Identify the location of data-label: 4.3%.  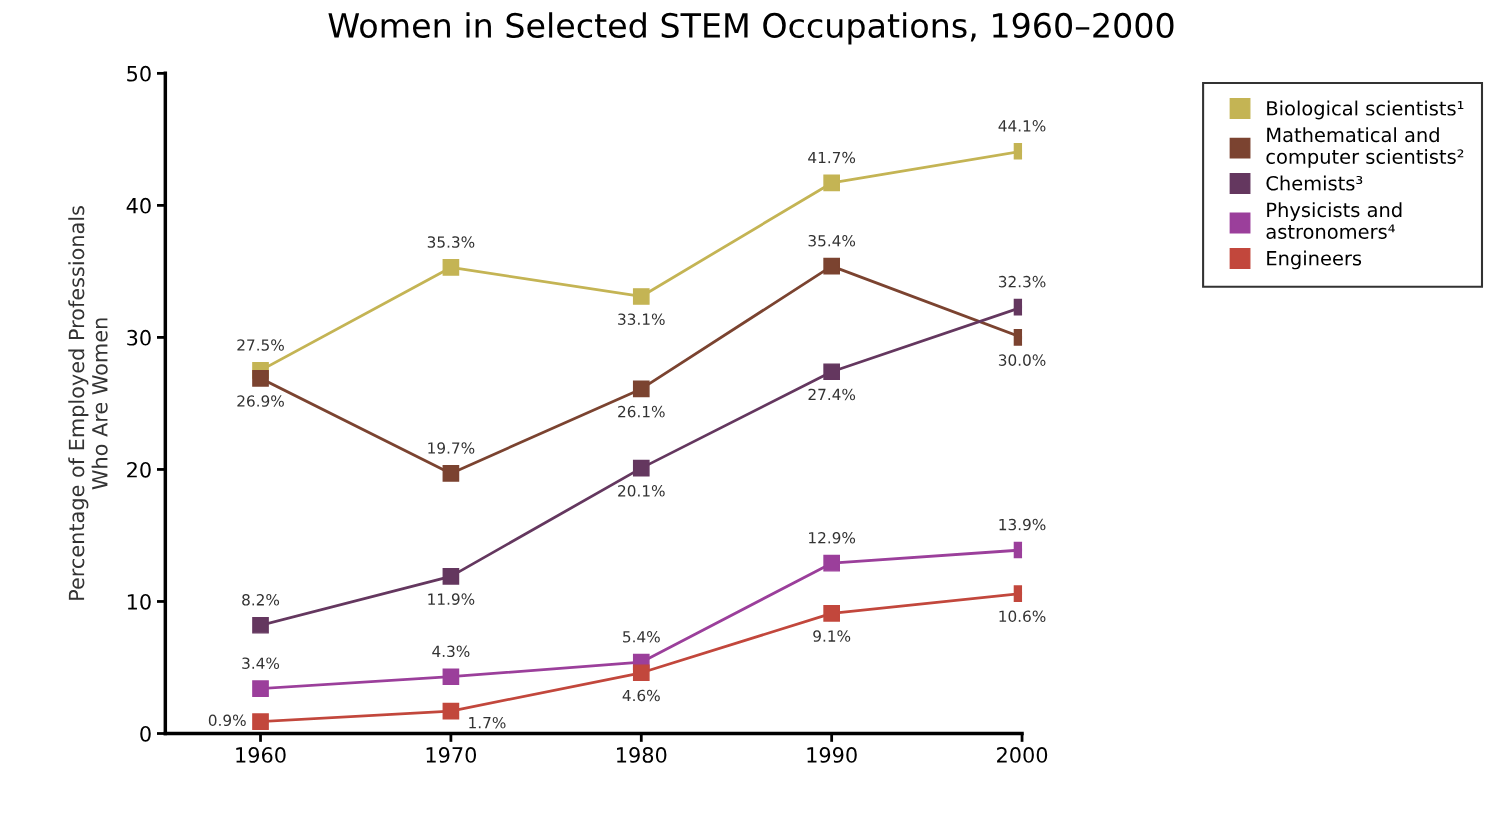
(451, 651).